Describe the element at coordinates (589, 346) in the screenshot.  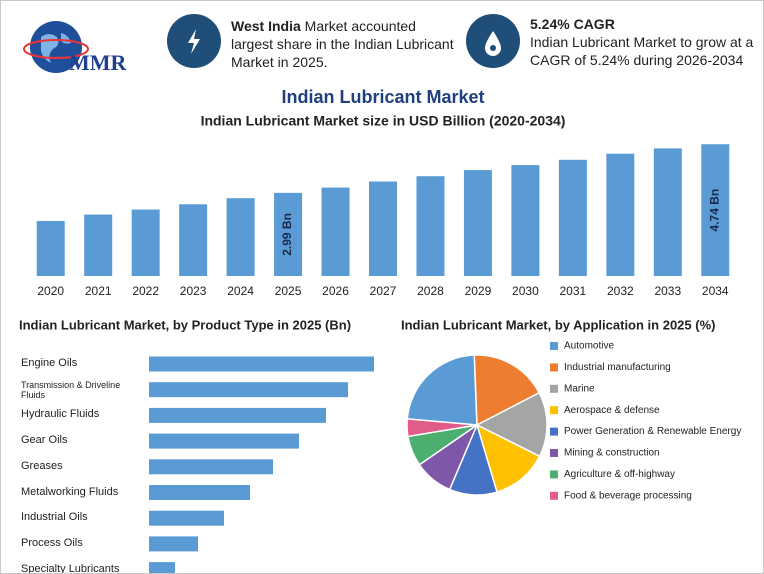
I see `legend-label: Automotive` at that location.